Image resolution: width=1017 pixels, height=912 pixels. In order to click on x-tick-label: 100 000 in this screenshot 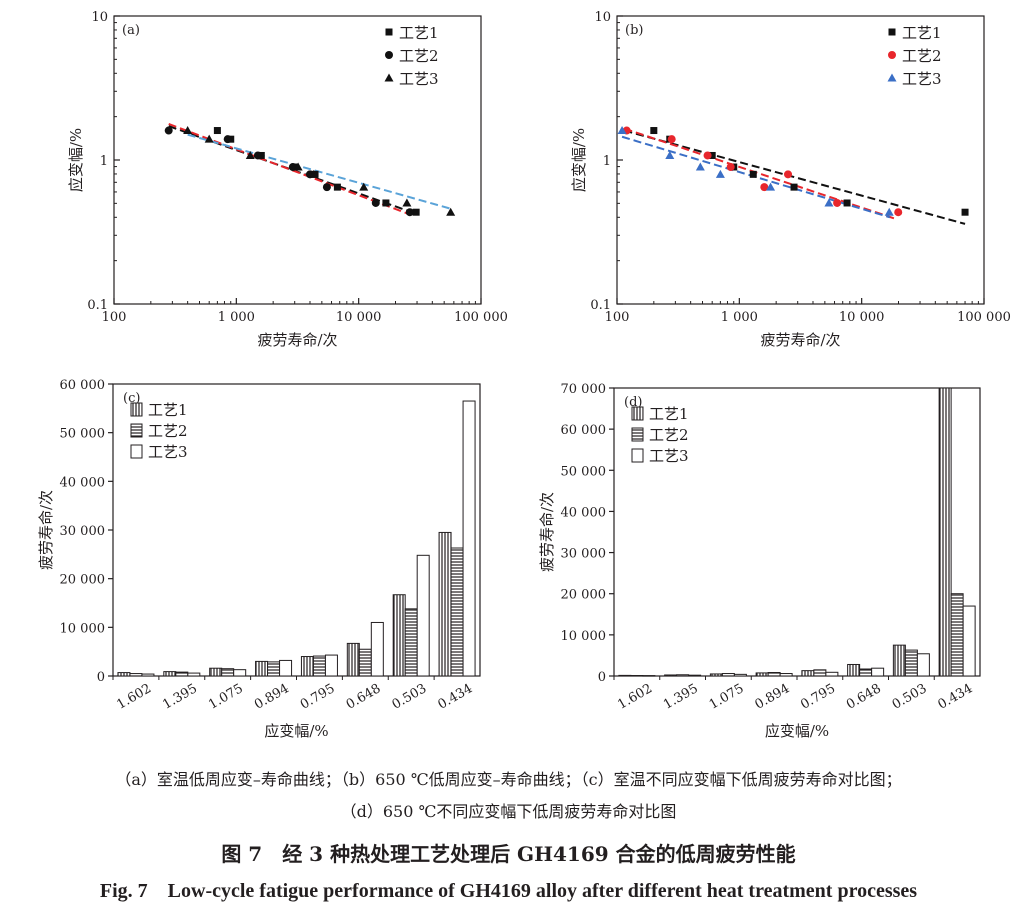, I will do `click(481, 317)`.